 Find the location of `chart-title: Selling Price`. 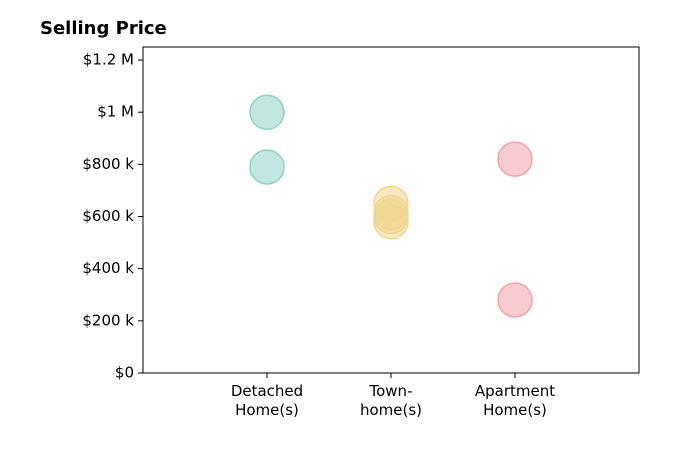

chart-title: Selling Price is located at coordinates (103, 28).